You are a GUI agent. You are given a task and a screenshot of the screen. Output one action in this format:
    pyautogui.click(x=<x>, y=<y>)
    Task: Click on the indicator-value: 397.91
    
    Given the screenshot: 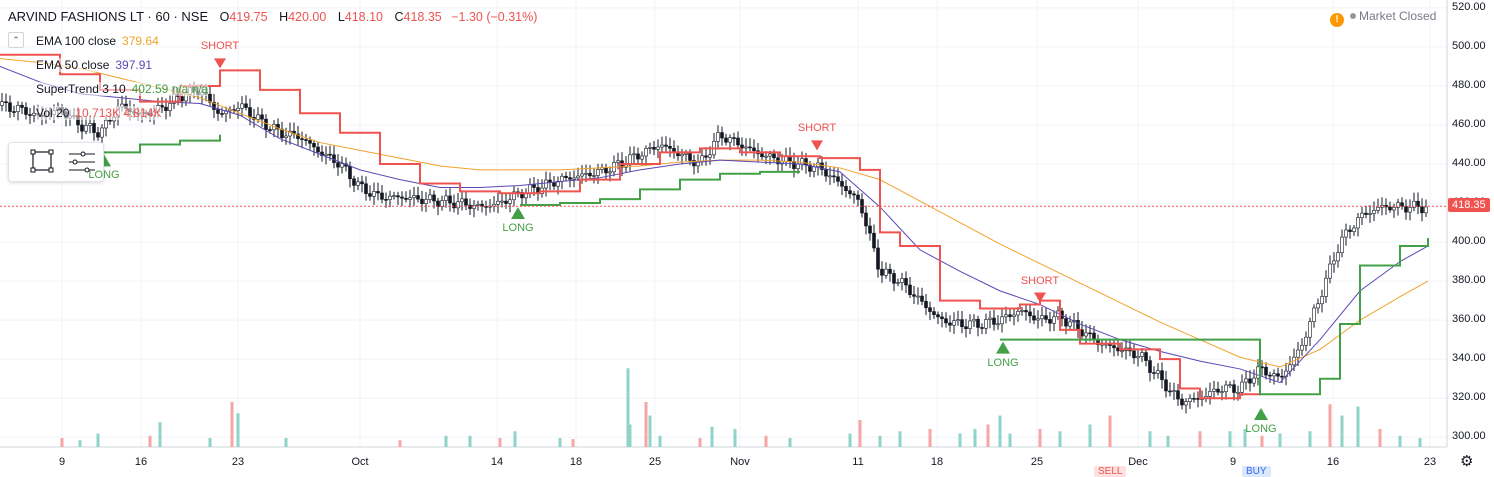 What is the action you would take?
    pyautogui.click(x=134, y=65)
    